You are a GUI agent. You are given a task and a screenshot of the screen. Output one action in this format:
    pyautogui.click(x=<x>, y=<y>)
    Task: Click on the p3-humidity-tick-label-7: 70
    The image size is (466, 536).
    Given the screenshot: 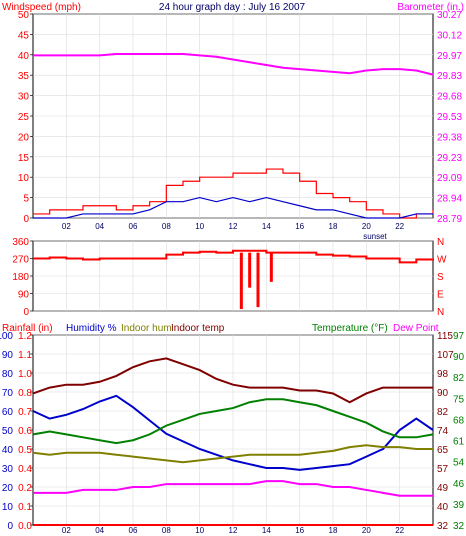 What is the action you would take?
    pyautogui.click(x=8, y=393)
    